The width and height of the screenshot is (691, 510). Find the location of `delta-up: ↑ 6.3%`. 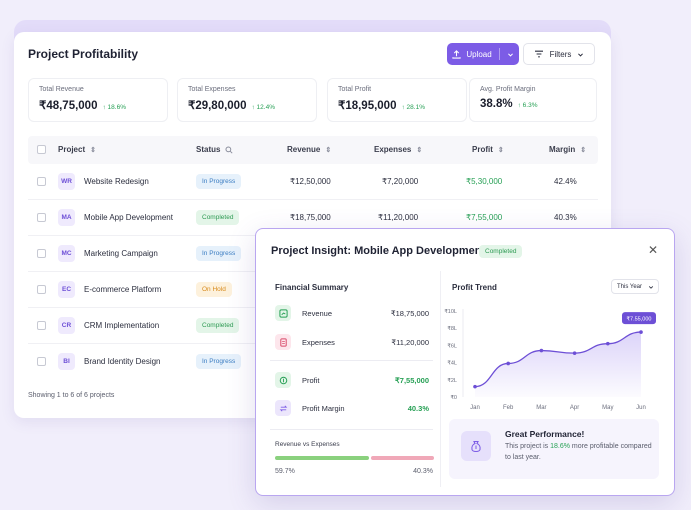

delta-up: ↑ 6.3% is located at coordinates (527, 105).